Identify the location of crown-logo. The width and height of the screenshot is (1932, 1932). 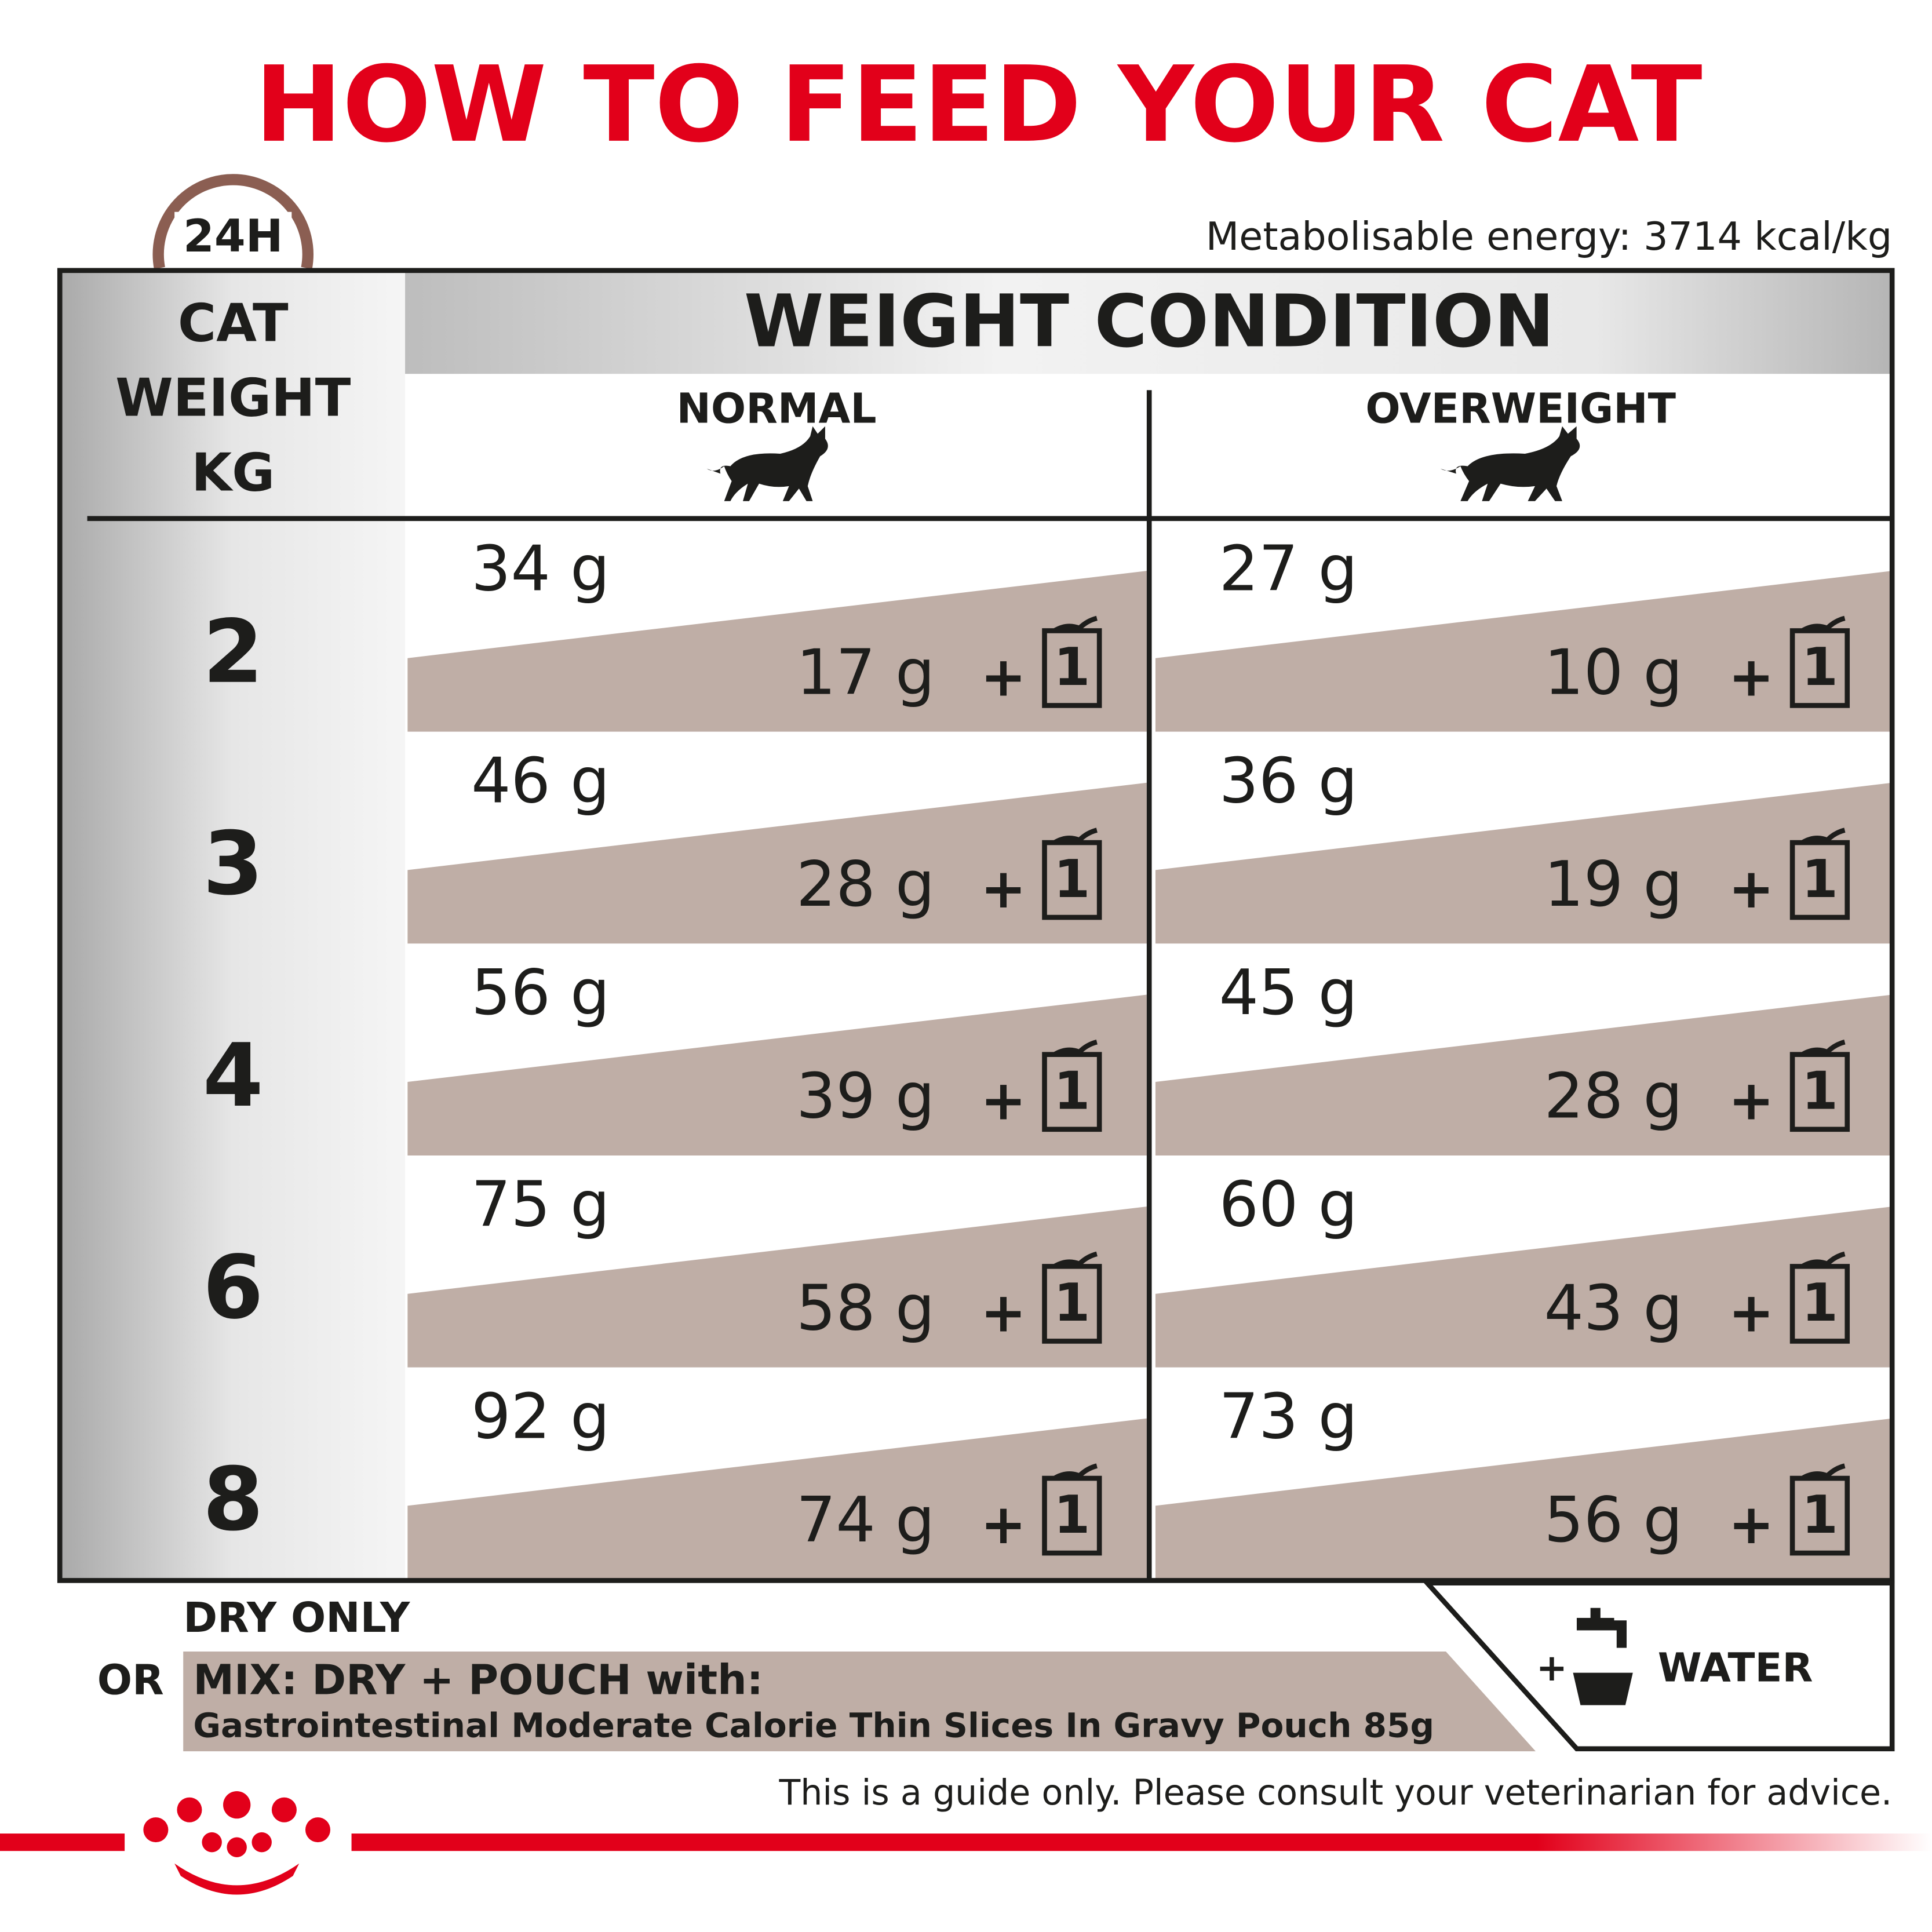
(237, 1843).